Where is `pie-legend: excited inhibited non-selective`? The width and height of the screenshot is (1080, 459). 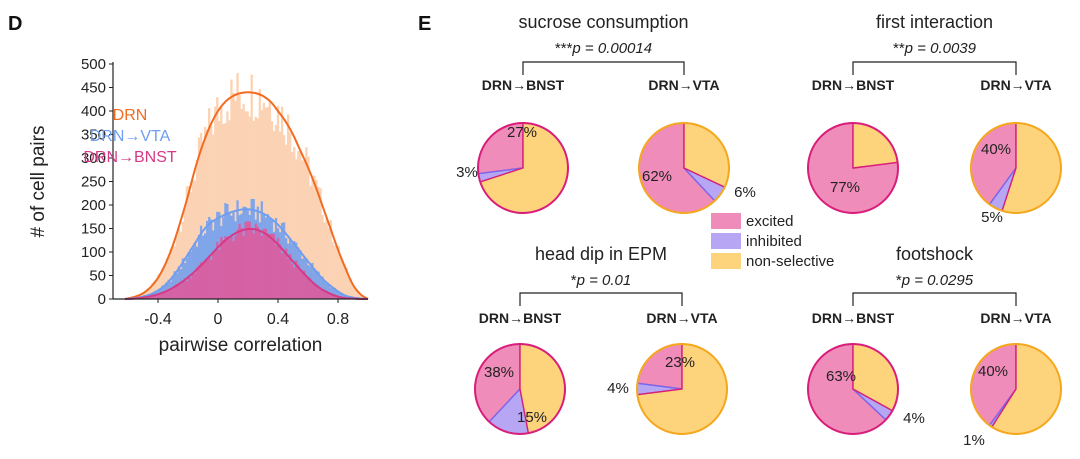 pie-legend: excited inhibited non-selective is located at coordinates (772, 241).